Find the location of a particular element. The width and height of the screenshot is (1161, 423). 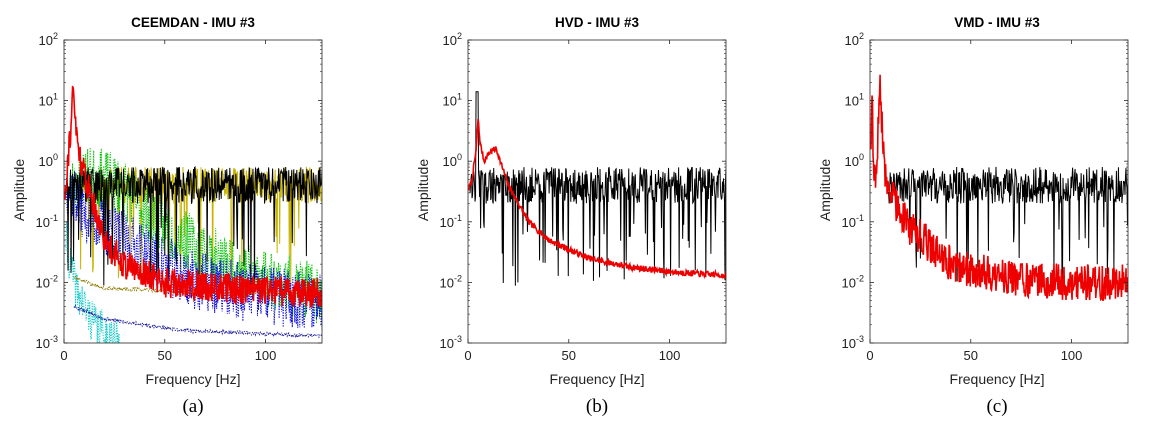

chart-title: HVD - IMU #3 is located at coordinates (597, 22).